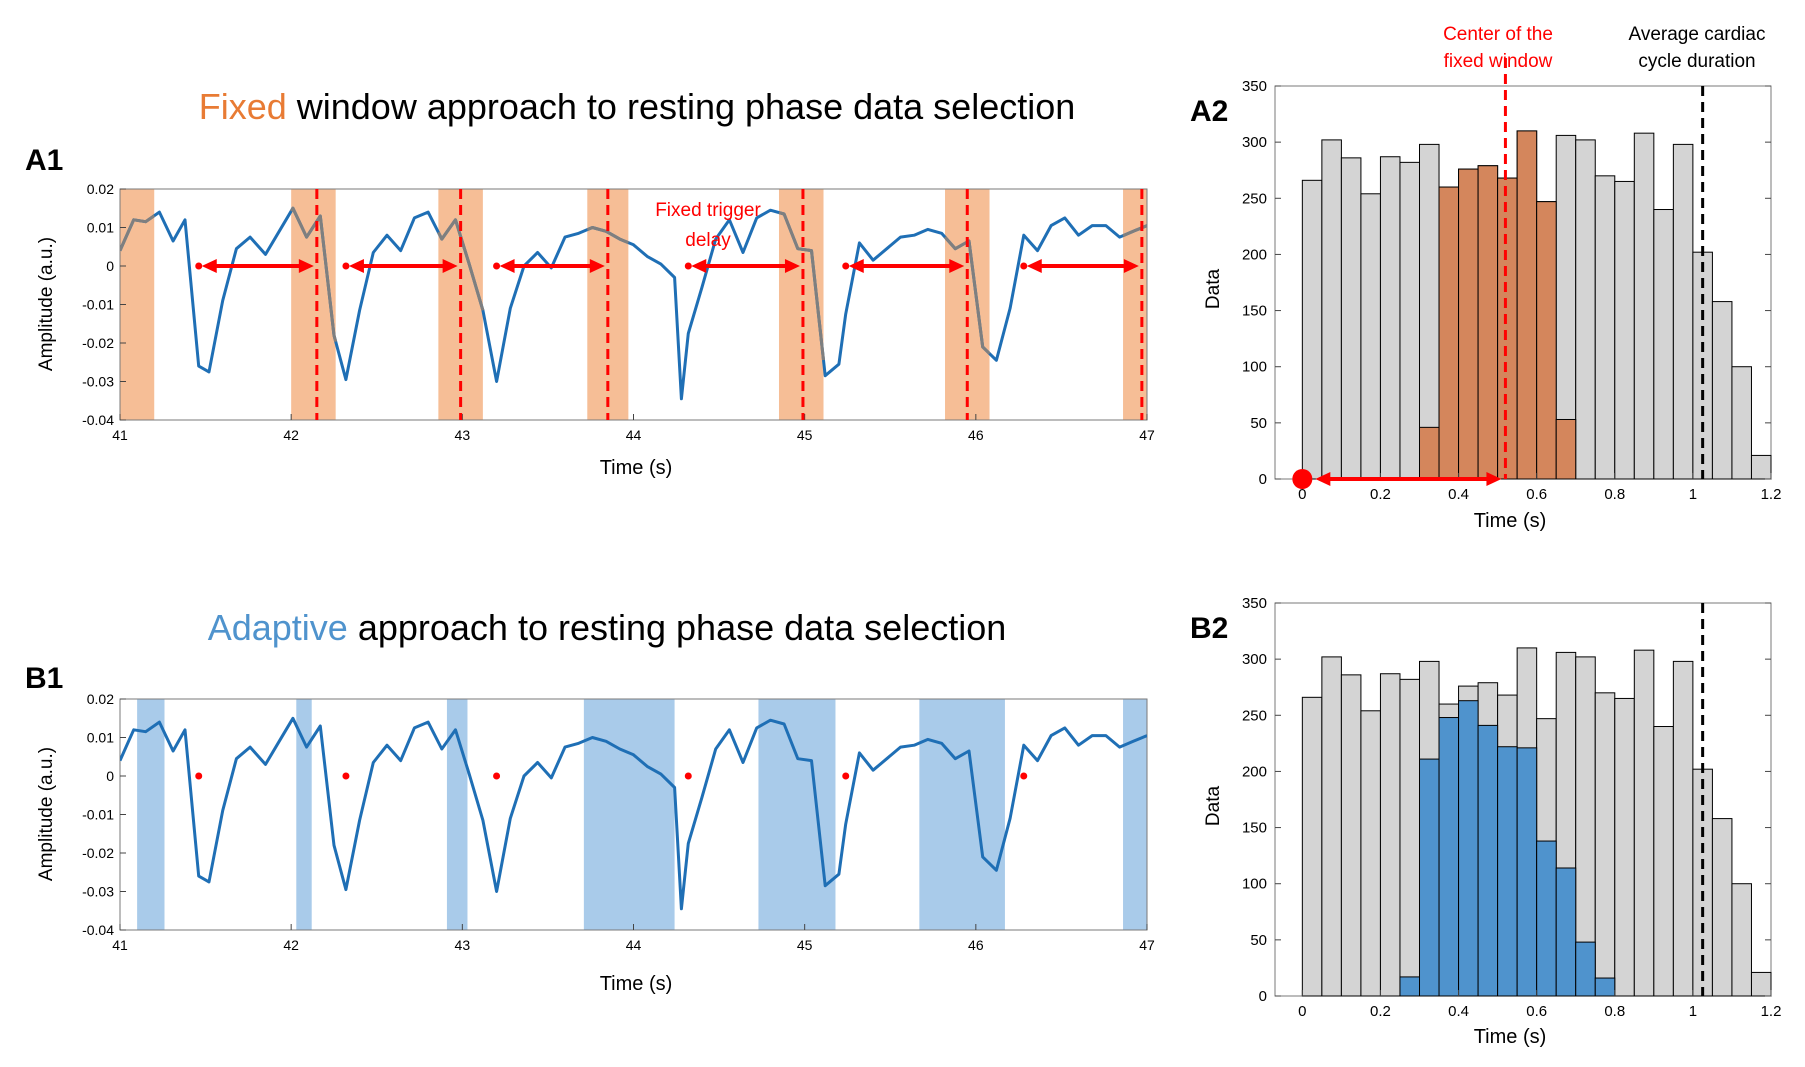 The width and height of the screenshot is (1805, 1067). What do you see at coordinates (463, 945) in the screenshot?
I see `b1-xtick-label: 43` at bounding box center [463, 945].